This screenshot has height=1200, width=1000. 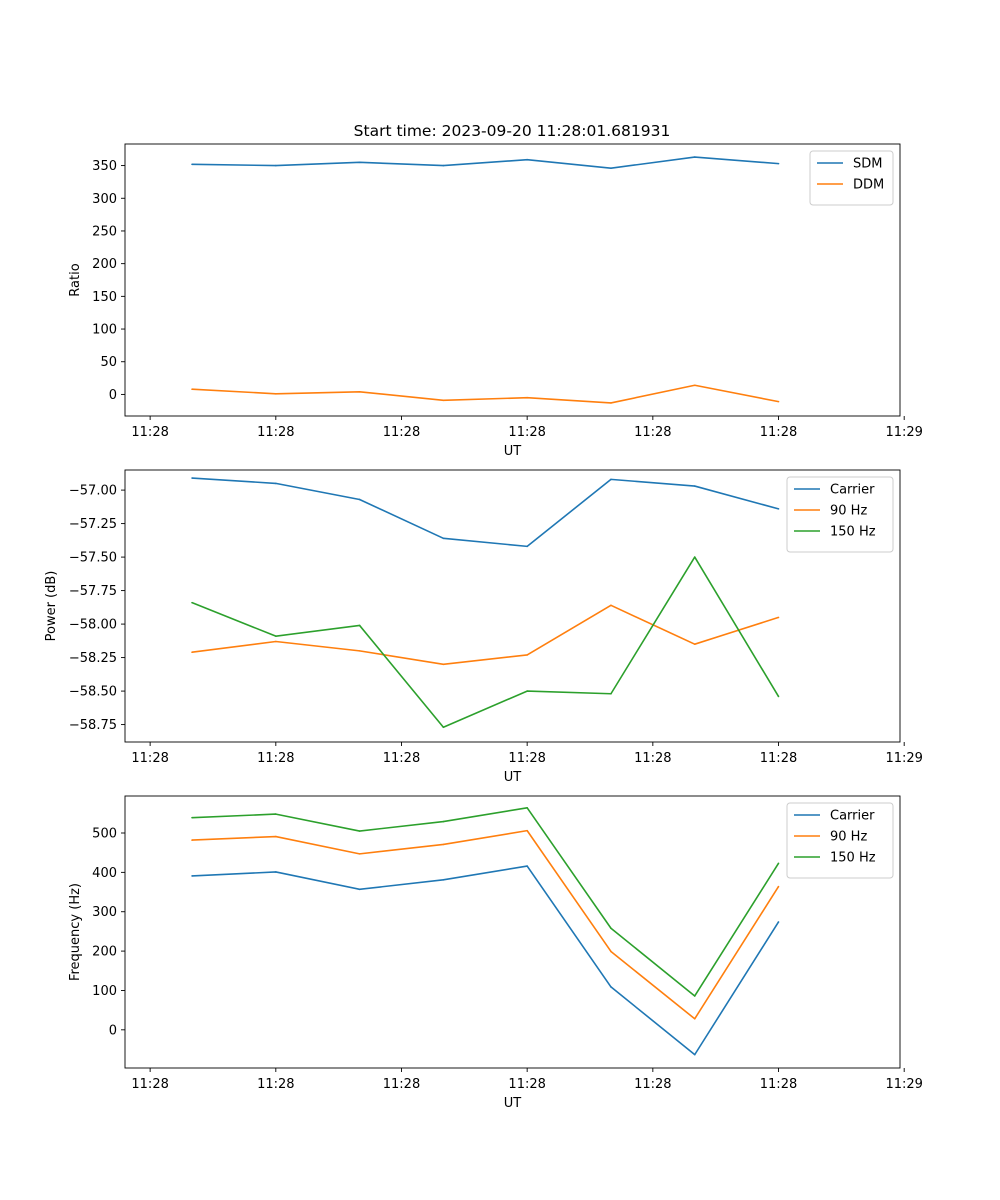 I want to click on subplot-2-y-tick-label: −57.00, so click(x=93, y=491).